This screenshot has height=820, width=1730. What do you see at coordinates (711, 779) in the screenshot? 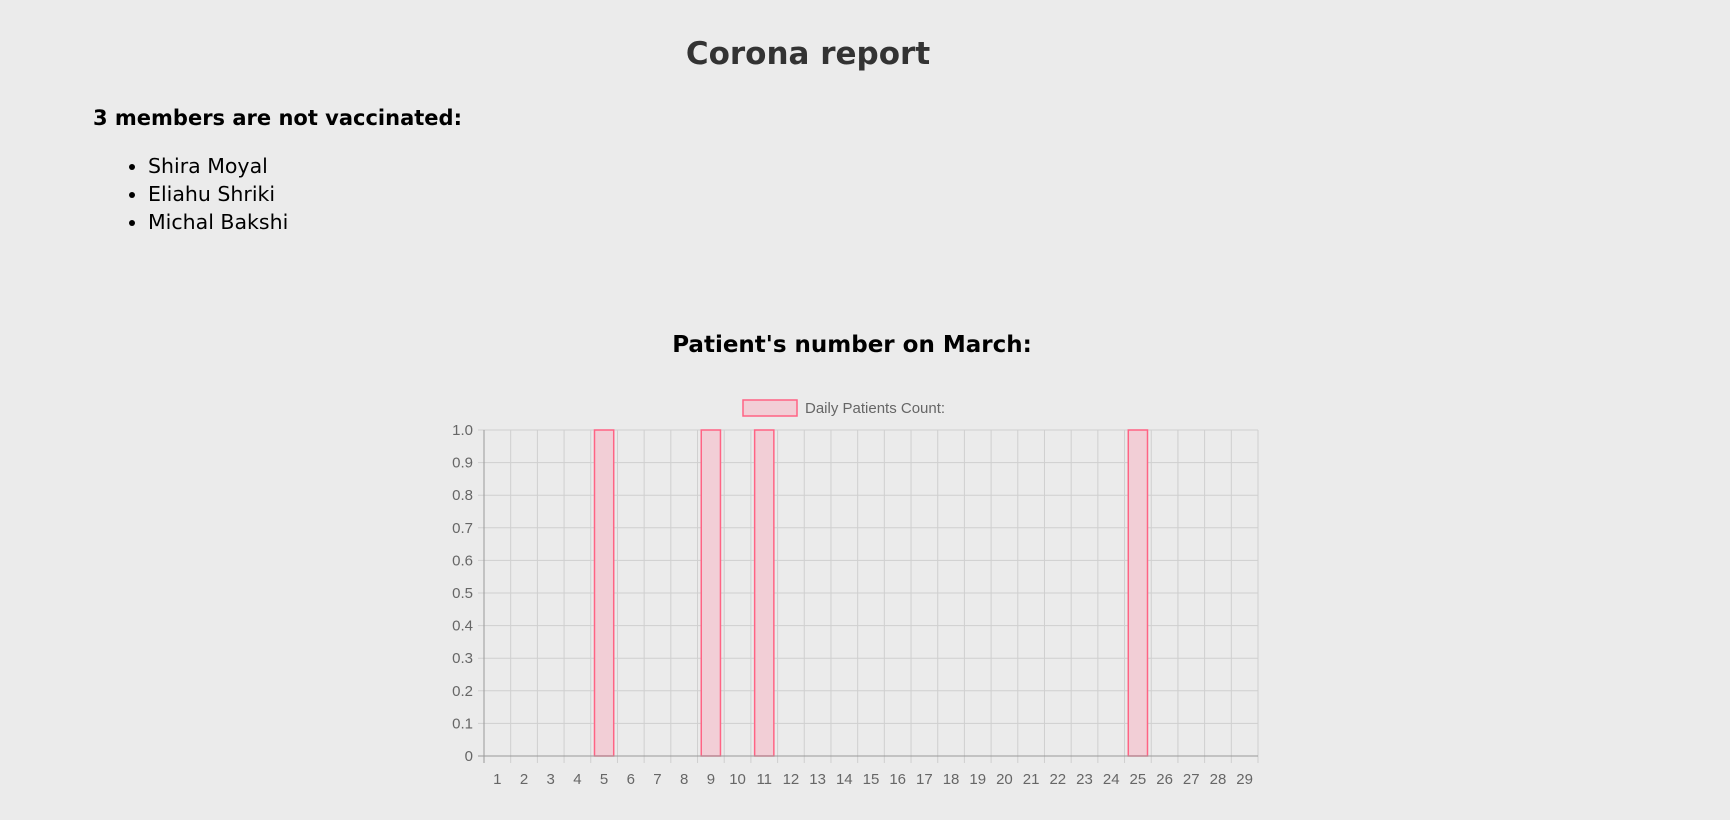
I see `x-tick-label: 9` at bounding box center [711, 779].